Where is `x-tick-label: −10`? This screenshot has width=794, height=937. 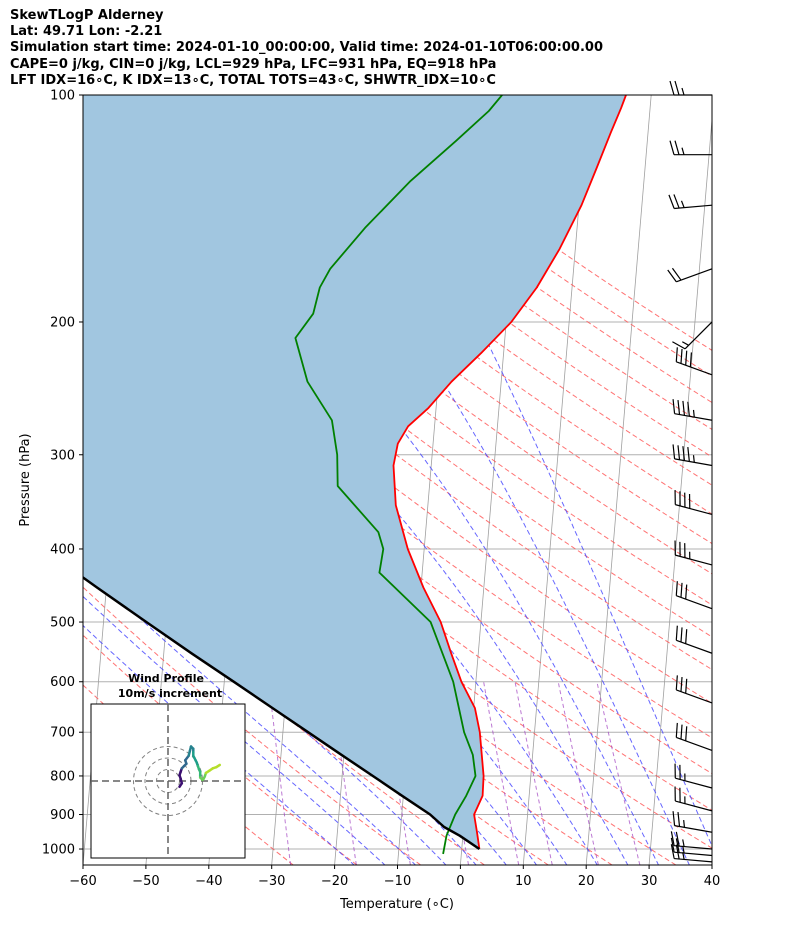
x-tick-label: −10 is located at coordinates (397, 881).